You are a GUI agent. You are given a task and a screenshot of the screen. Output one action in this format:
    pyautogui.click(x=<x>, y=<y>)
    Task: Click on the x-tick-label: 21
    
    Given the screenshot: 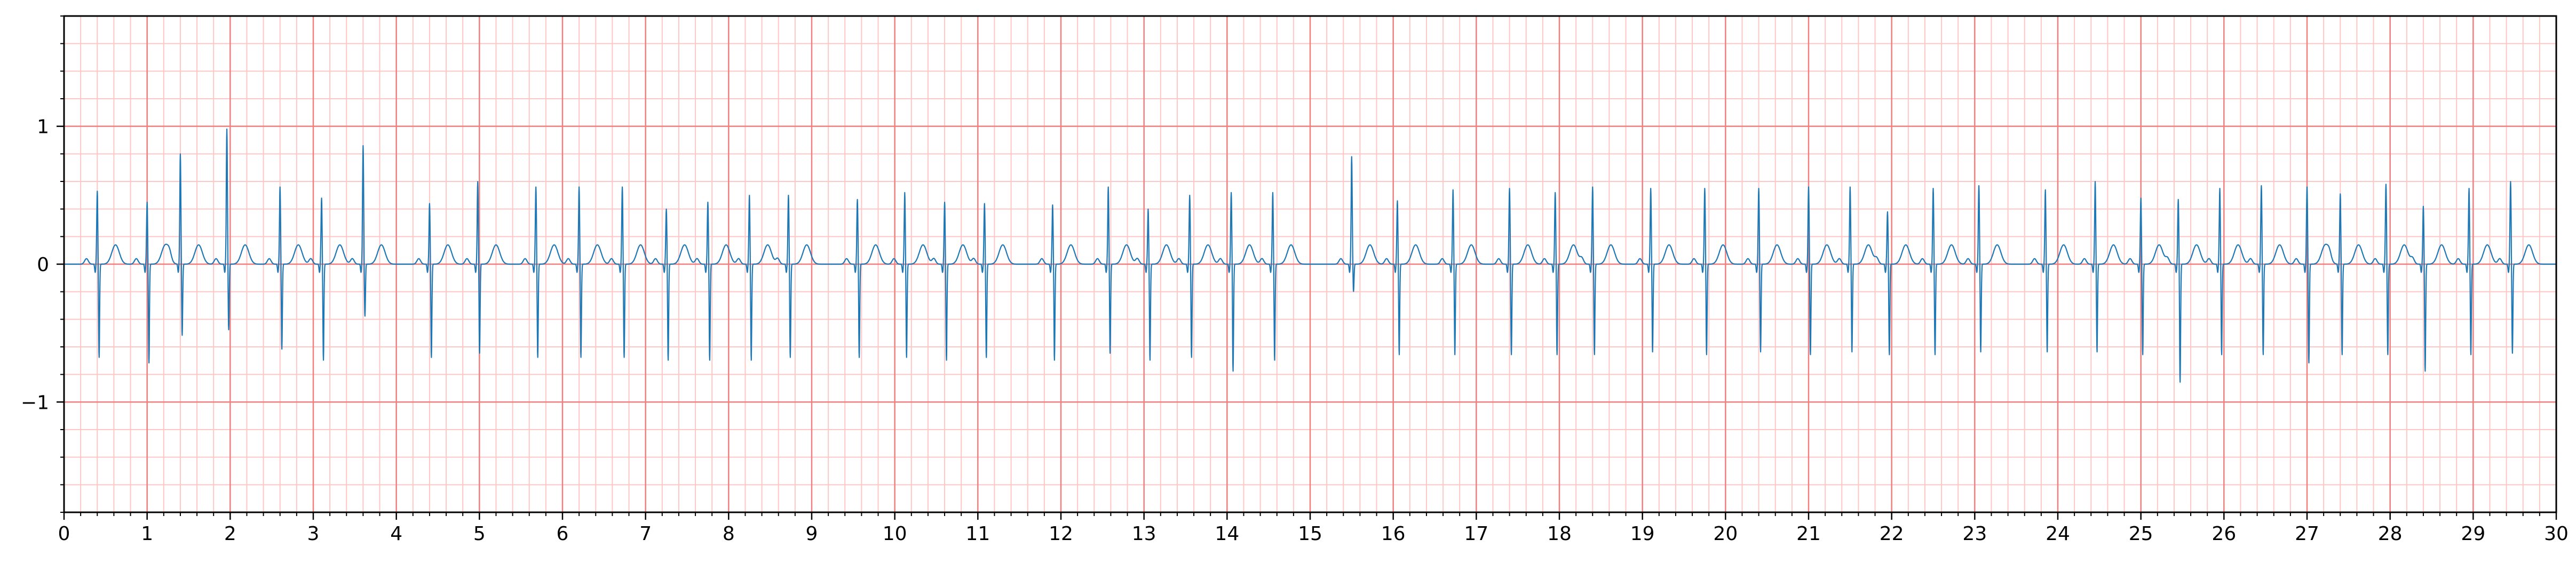 What is the action you would take?
    pyautogui.click(x=1808, y=534)
    